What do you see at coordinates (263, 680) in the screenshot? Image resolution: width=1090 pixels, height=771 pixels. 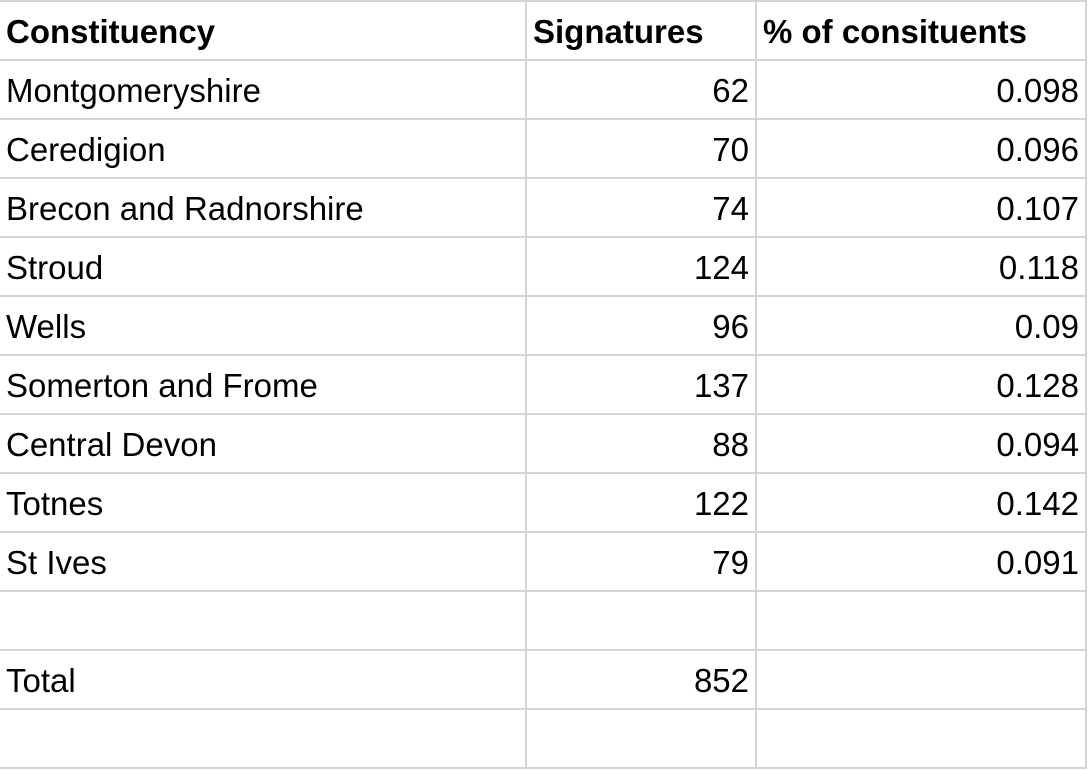 I see `total-label: Total` at bounding box center [263, 680].